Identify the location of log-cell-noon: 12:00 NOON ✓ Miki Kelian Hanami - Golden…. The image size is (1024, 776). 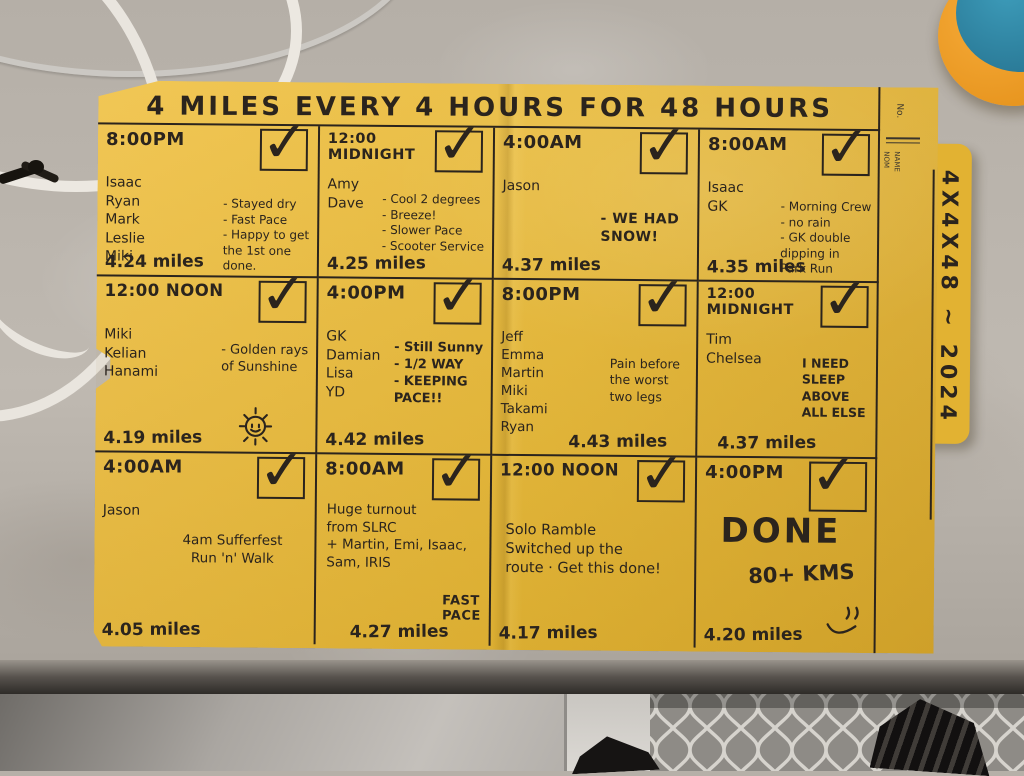
(207, 365).